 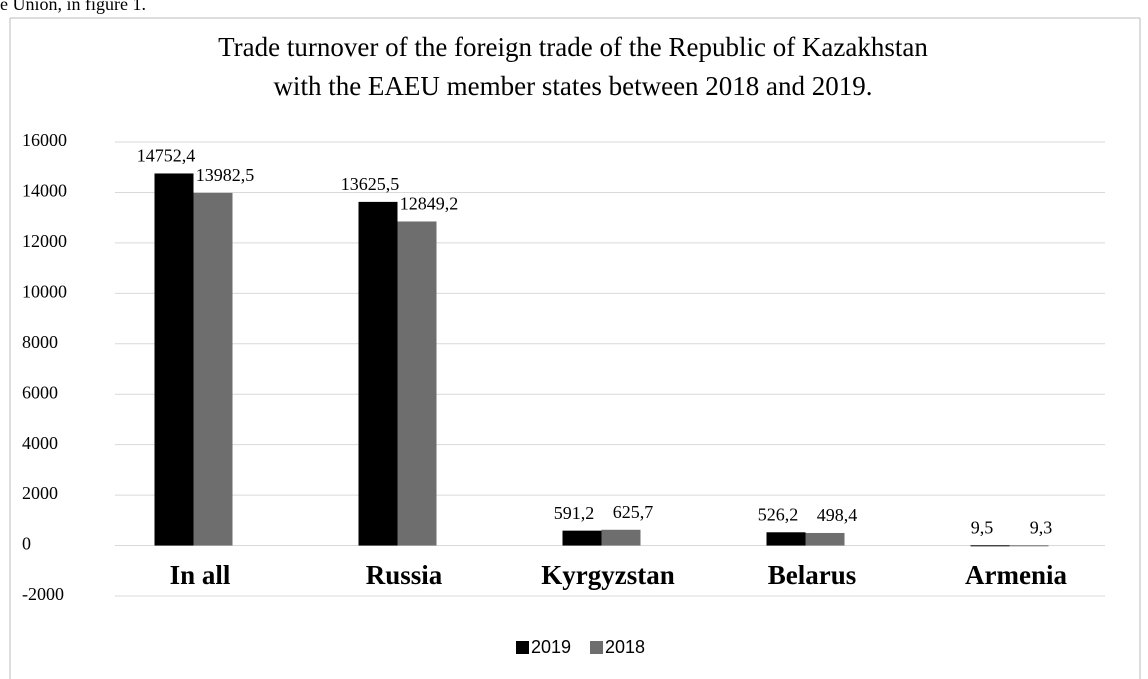 What do you see at coordinates (200, 575) in the screenshot?
I see `x-tick-label: In all` at bounding box center [200, 575].